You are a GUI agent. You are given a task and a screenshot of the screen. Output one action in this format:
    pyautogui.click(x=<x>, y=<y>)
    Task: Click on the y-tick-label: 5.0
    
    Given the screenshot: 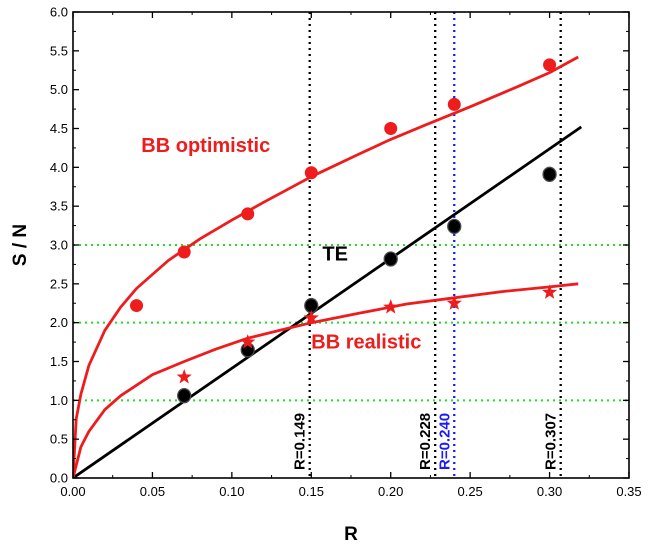 What is the action you would take?
    pyautogui.click(x=59, y=89)
    